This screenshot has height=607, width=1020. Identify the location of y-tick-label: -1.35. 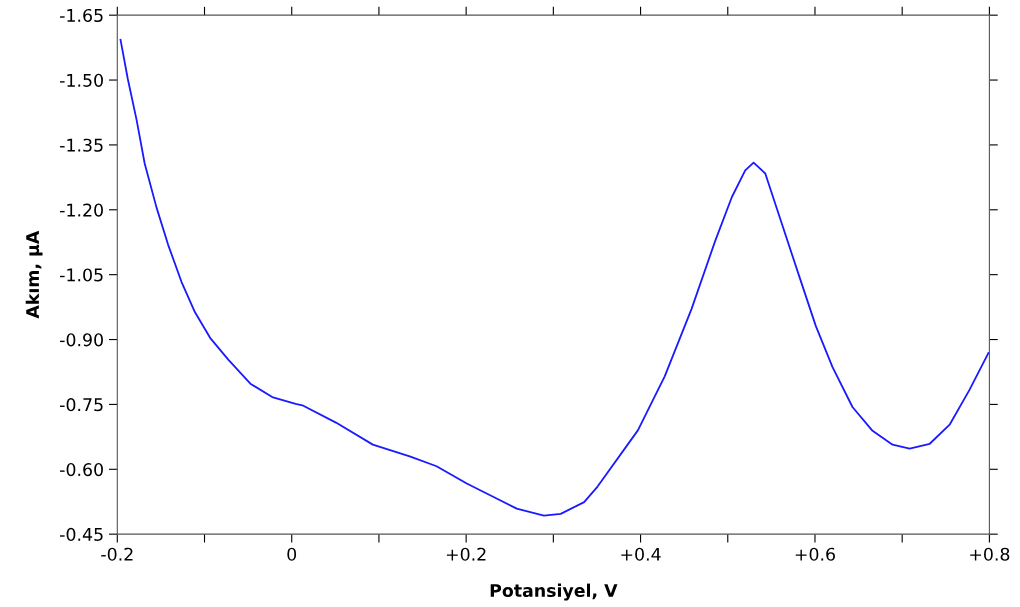
(81, 145).